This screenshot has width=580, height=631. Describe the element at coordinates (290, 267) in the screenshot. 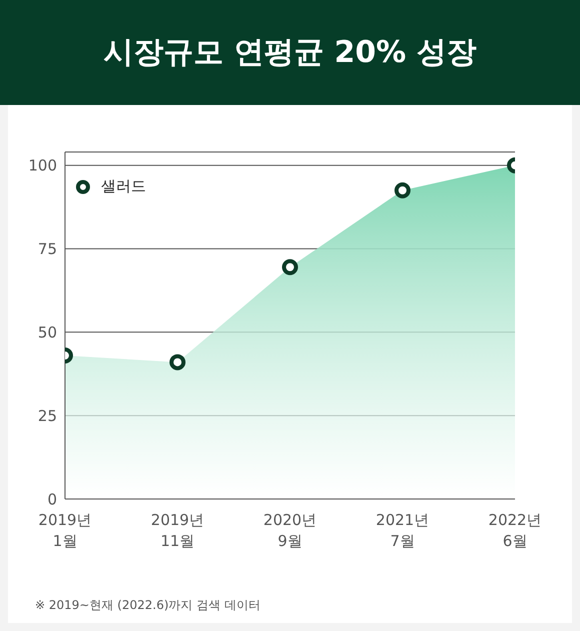

I see `point` at that location.